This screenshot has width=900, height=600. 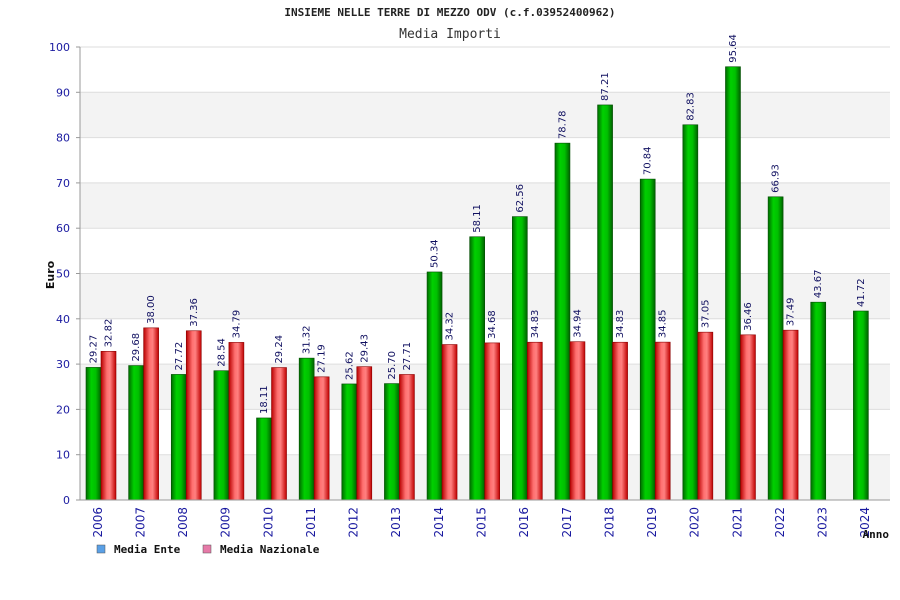 What do you see at coordinates (733, 48) in the screenshot?
I see `data-label-media-ente-2021: 95.64` at bounding box center [733, 48].